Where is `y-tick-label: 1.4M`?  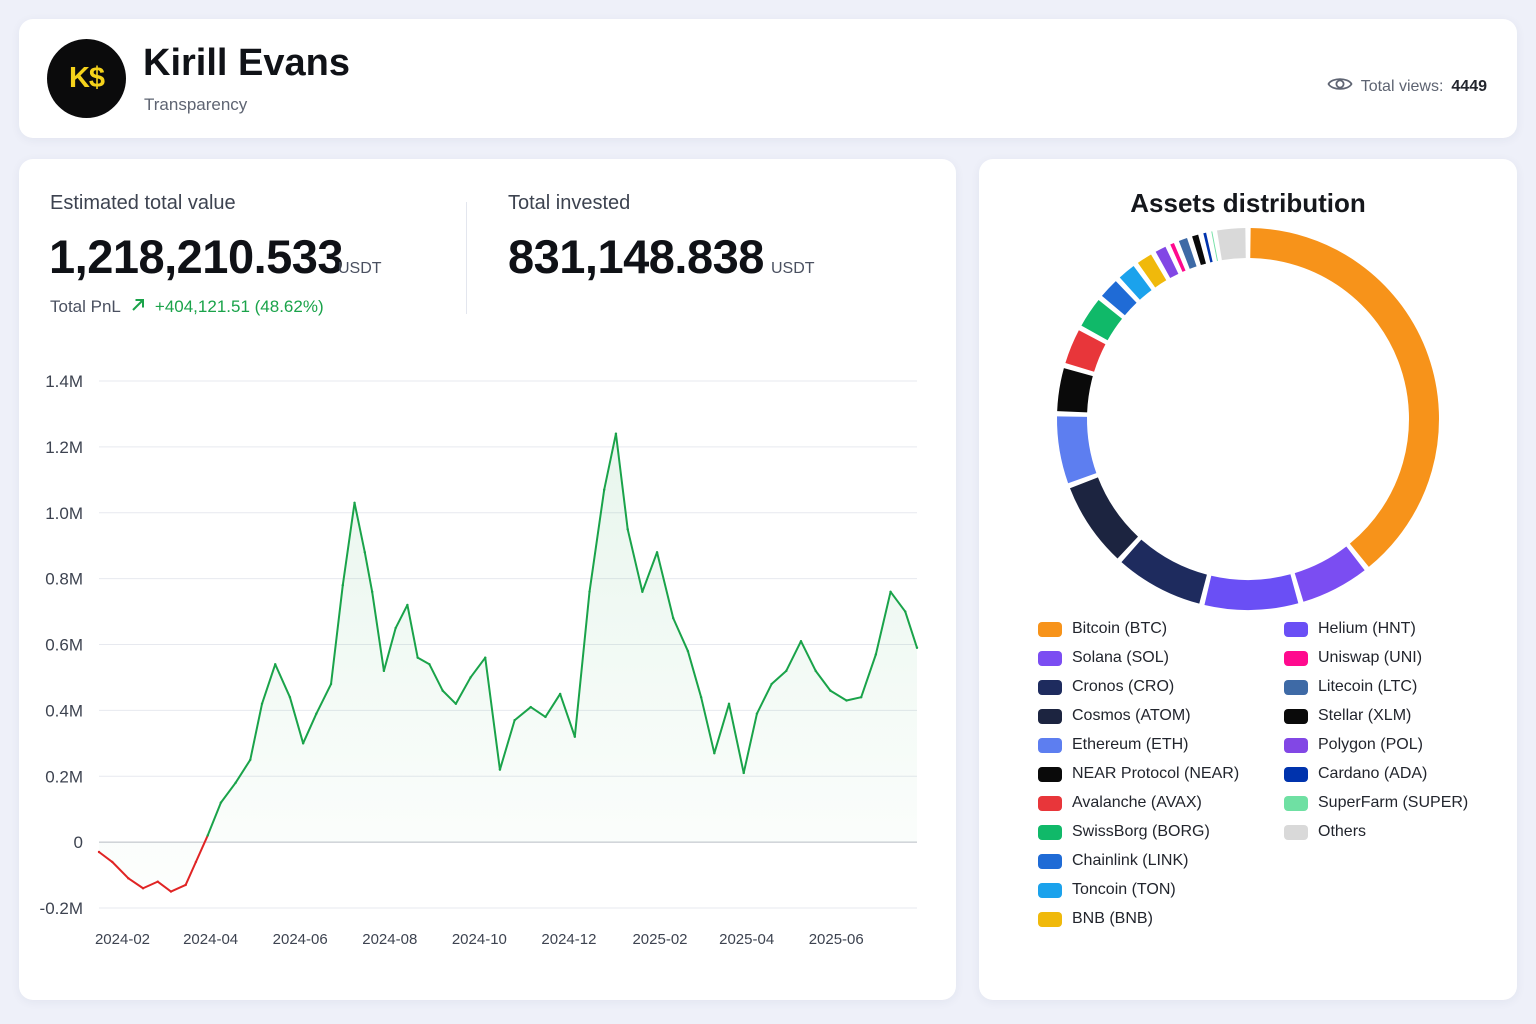
y-tick-label: 1.4M is located at coordinates (64, 381).